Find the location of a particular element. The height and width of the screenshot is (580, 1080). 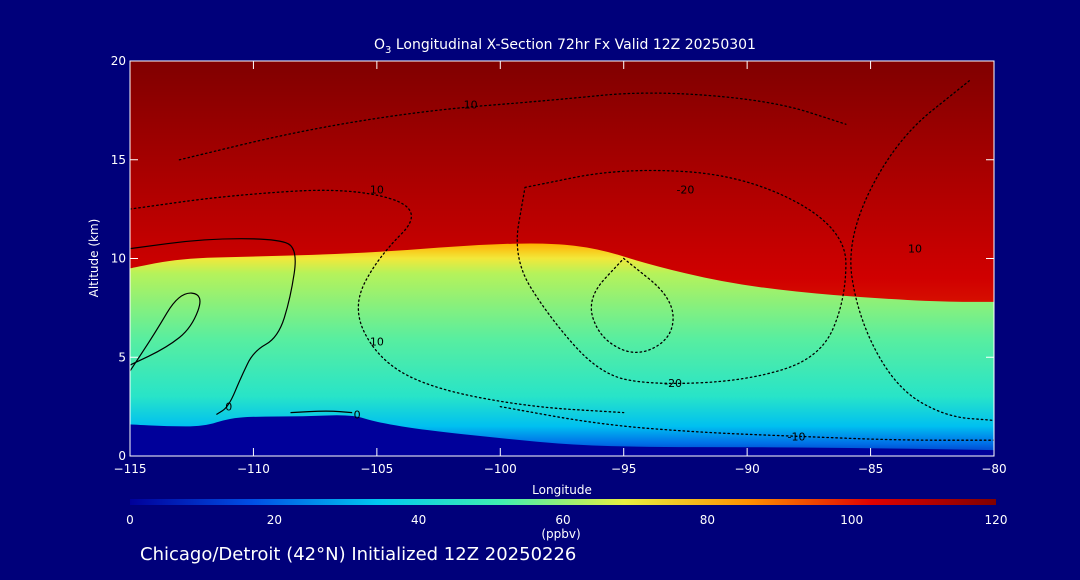

colorbar-tick-label-6: 120 is located at coordinates (996, 520).